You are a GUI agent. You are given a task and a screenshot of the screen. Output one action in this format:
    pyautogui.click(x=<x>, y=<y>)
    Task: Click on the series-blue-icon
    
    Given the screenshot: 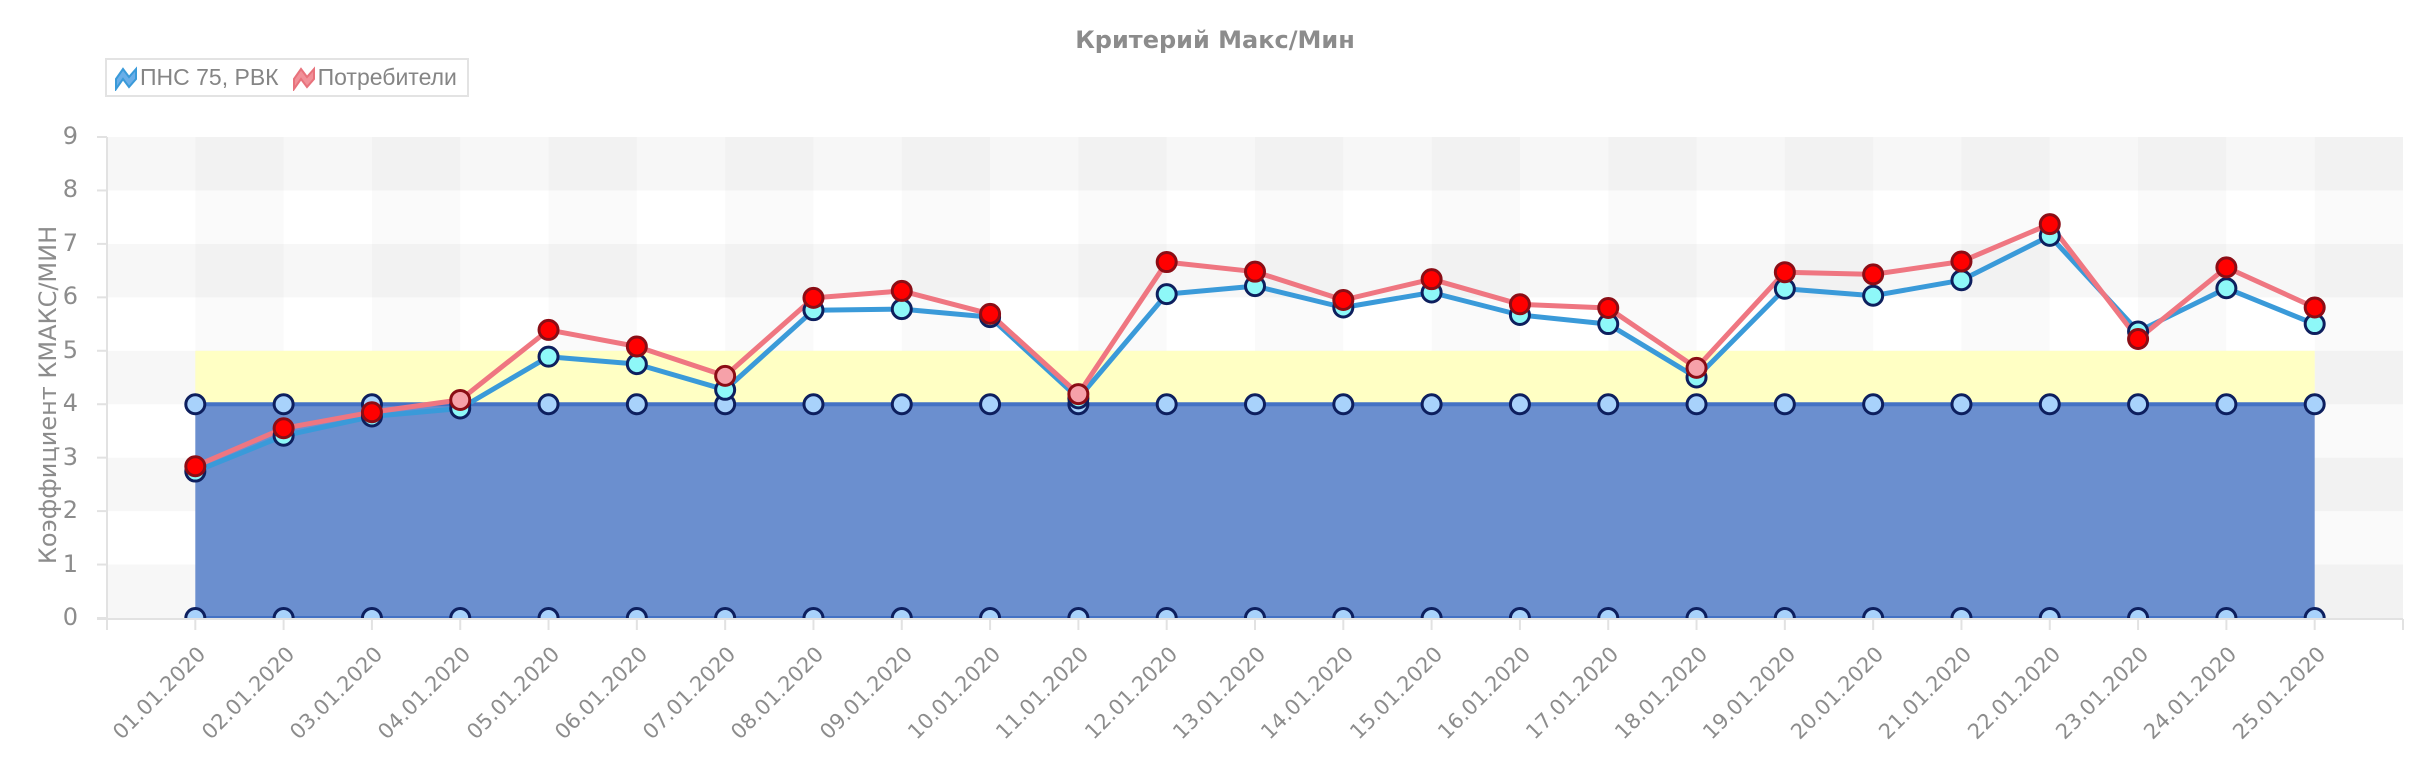 What is the action you would take?
    pyautogui.click(x=126, y=78)
    